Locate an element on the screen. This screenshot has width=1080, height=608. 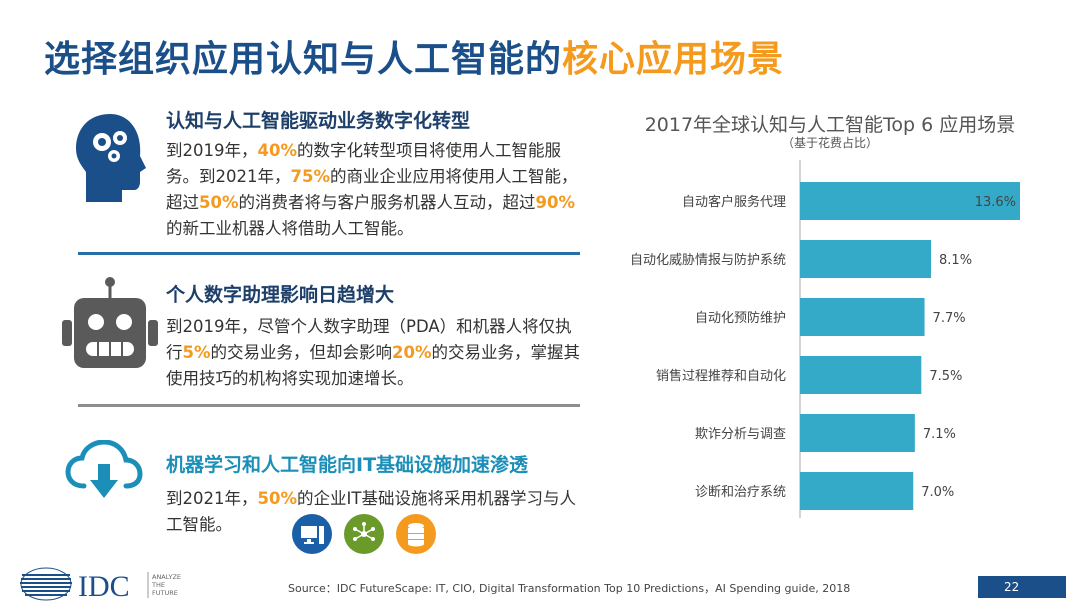
computer-icon is located at coordinates (312, 534).